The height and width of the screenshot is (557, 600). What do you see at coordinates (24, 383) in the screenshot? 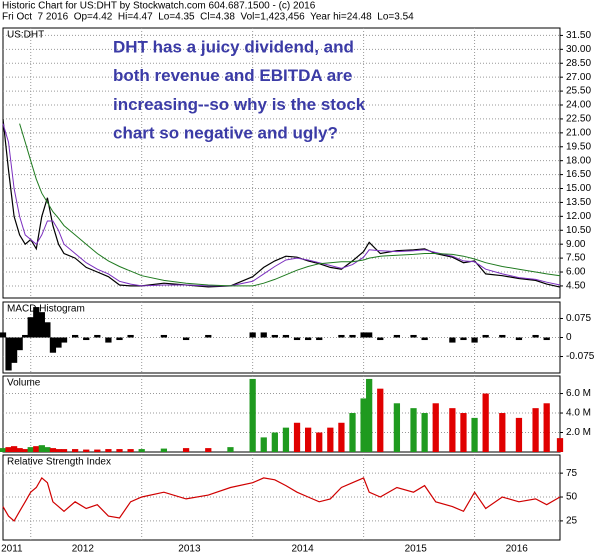
I see `panel-title: Volume` at bounding box center [24, 383].